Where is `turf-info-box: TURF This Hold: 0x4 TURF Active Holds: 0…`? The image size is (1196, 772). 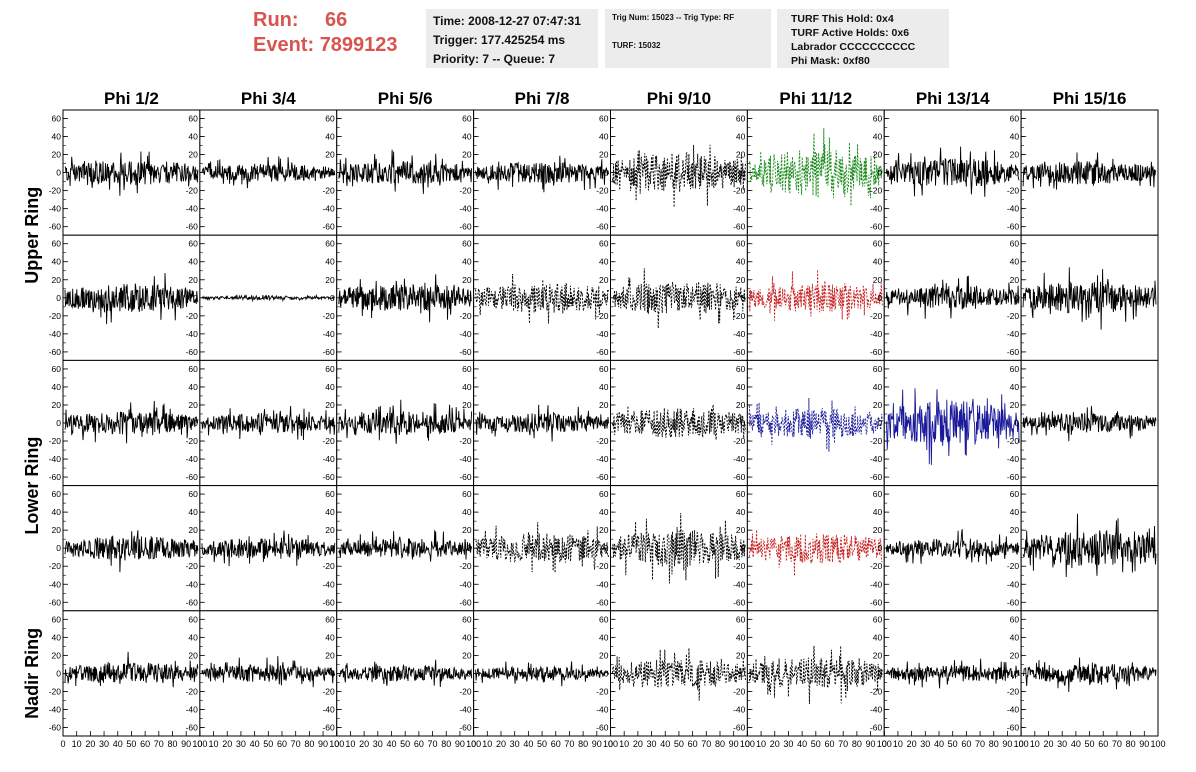 turf-info-box: TURF This Hold: 0x4 TURF Active Holds: 0… is located at coordinates (863, 38).